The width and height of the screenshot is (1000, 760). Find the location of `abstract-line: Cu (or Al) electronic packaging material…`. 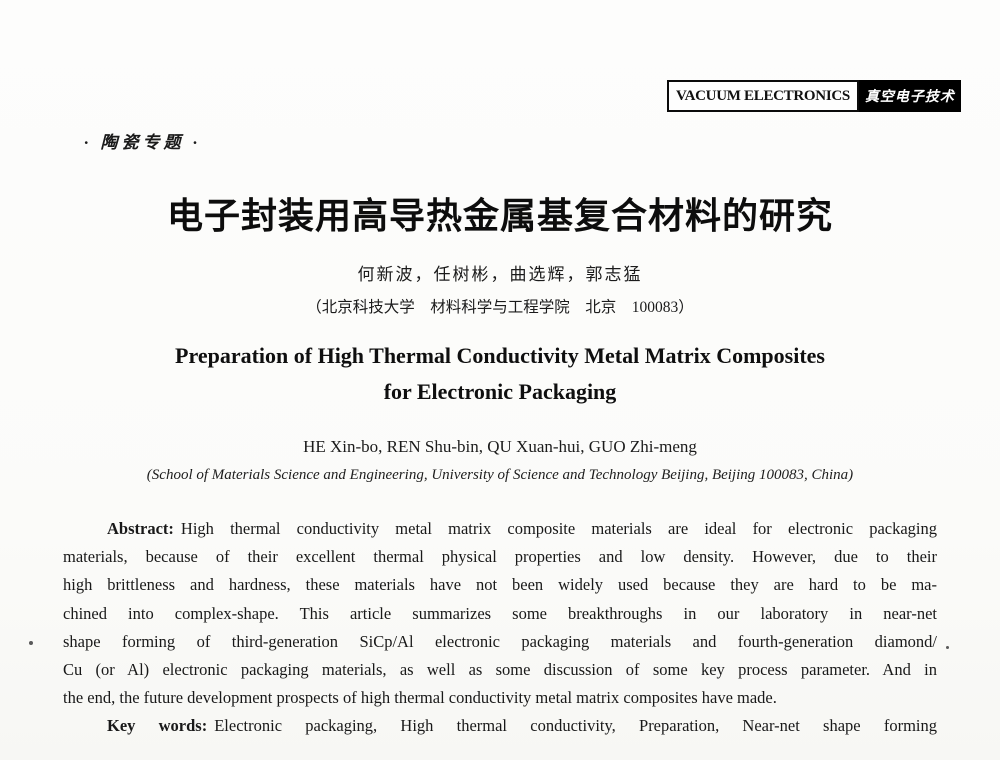

abstract-line: Cu (or Al) electronic packaging material… is located at coordinates (500, 670).